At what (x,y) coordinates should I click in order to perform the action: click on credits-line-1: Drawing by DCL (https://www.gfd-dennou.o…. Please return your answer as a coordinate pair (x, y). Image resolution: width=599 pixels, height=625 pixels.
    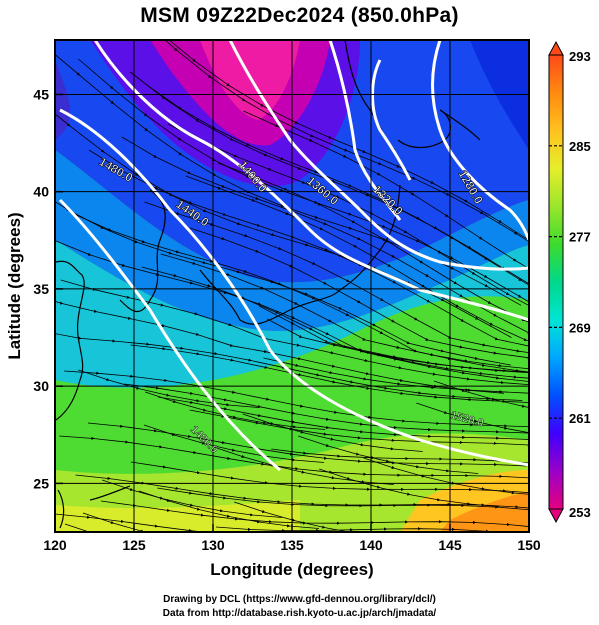
    Looking at the image, I should click on (299, 599).